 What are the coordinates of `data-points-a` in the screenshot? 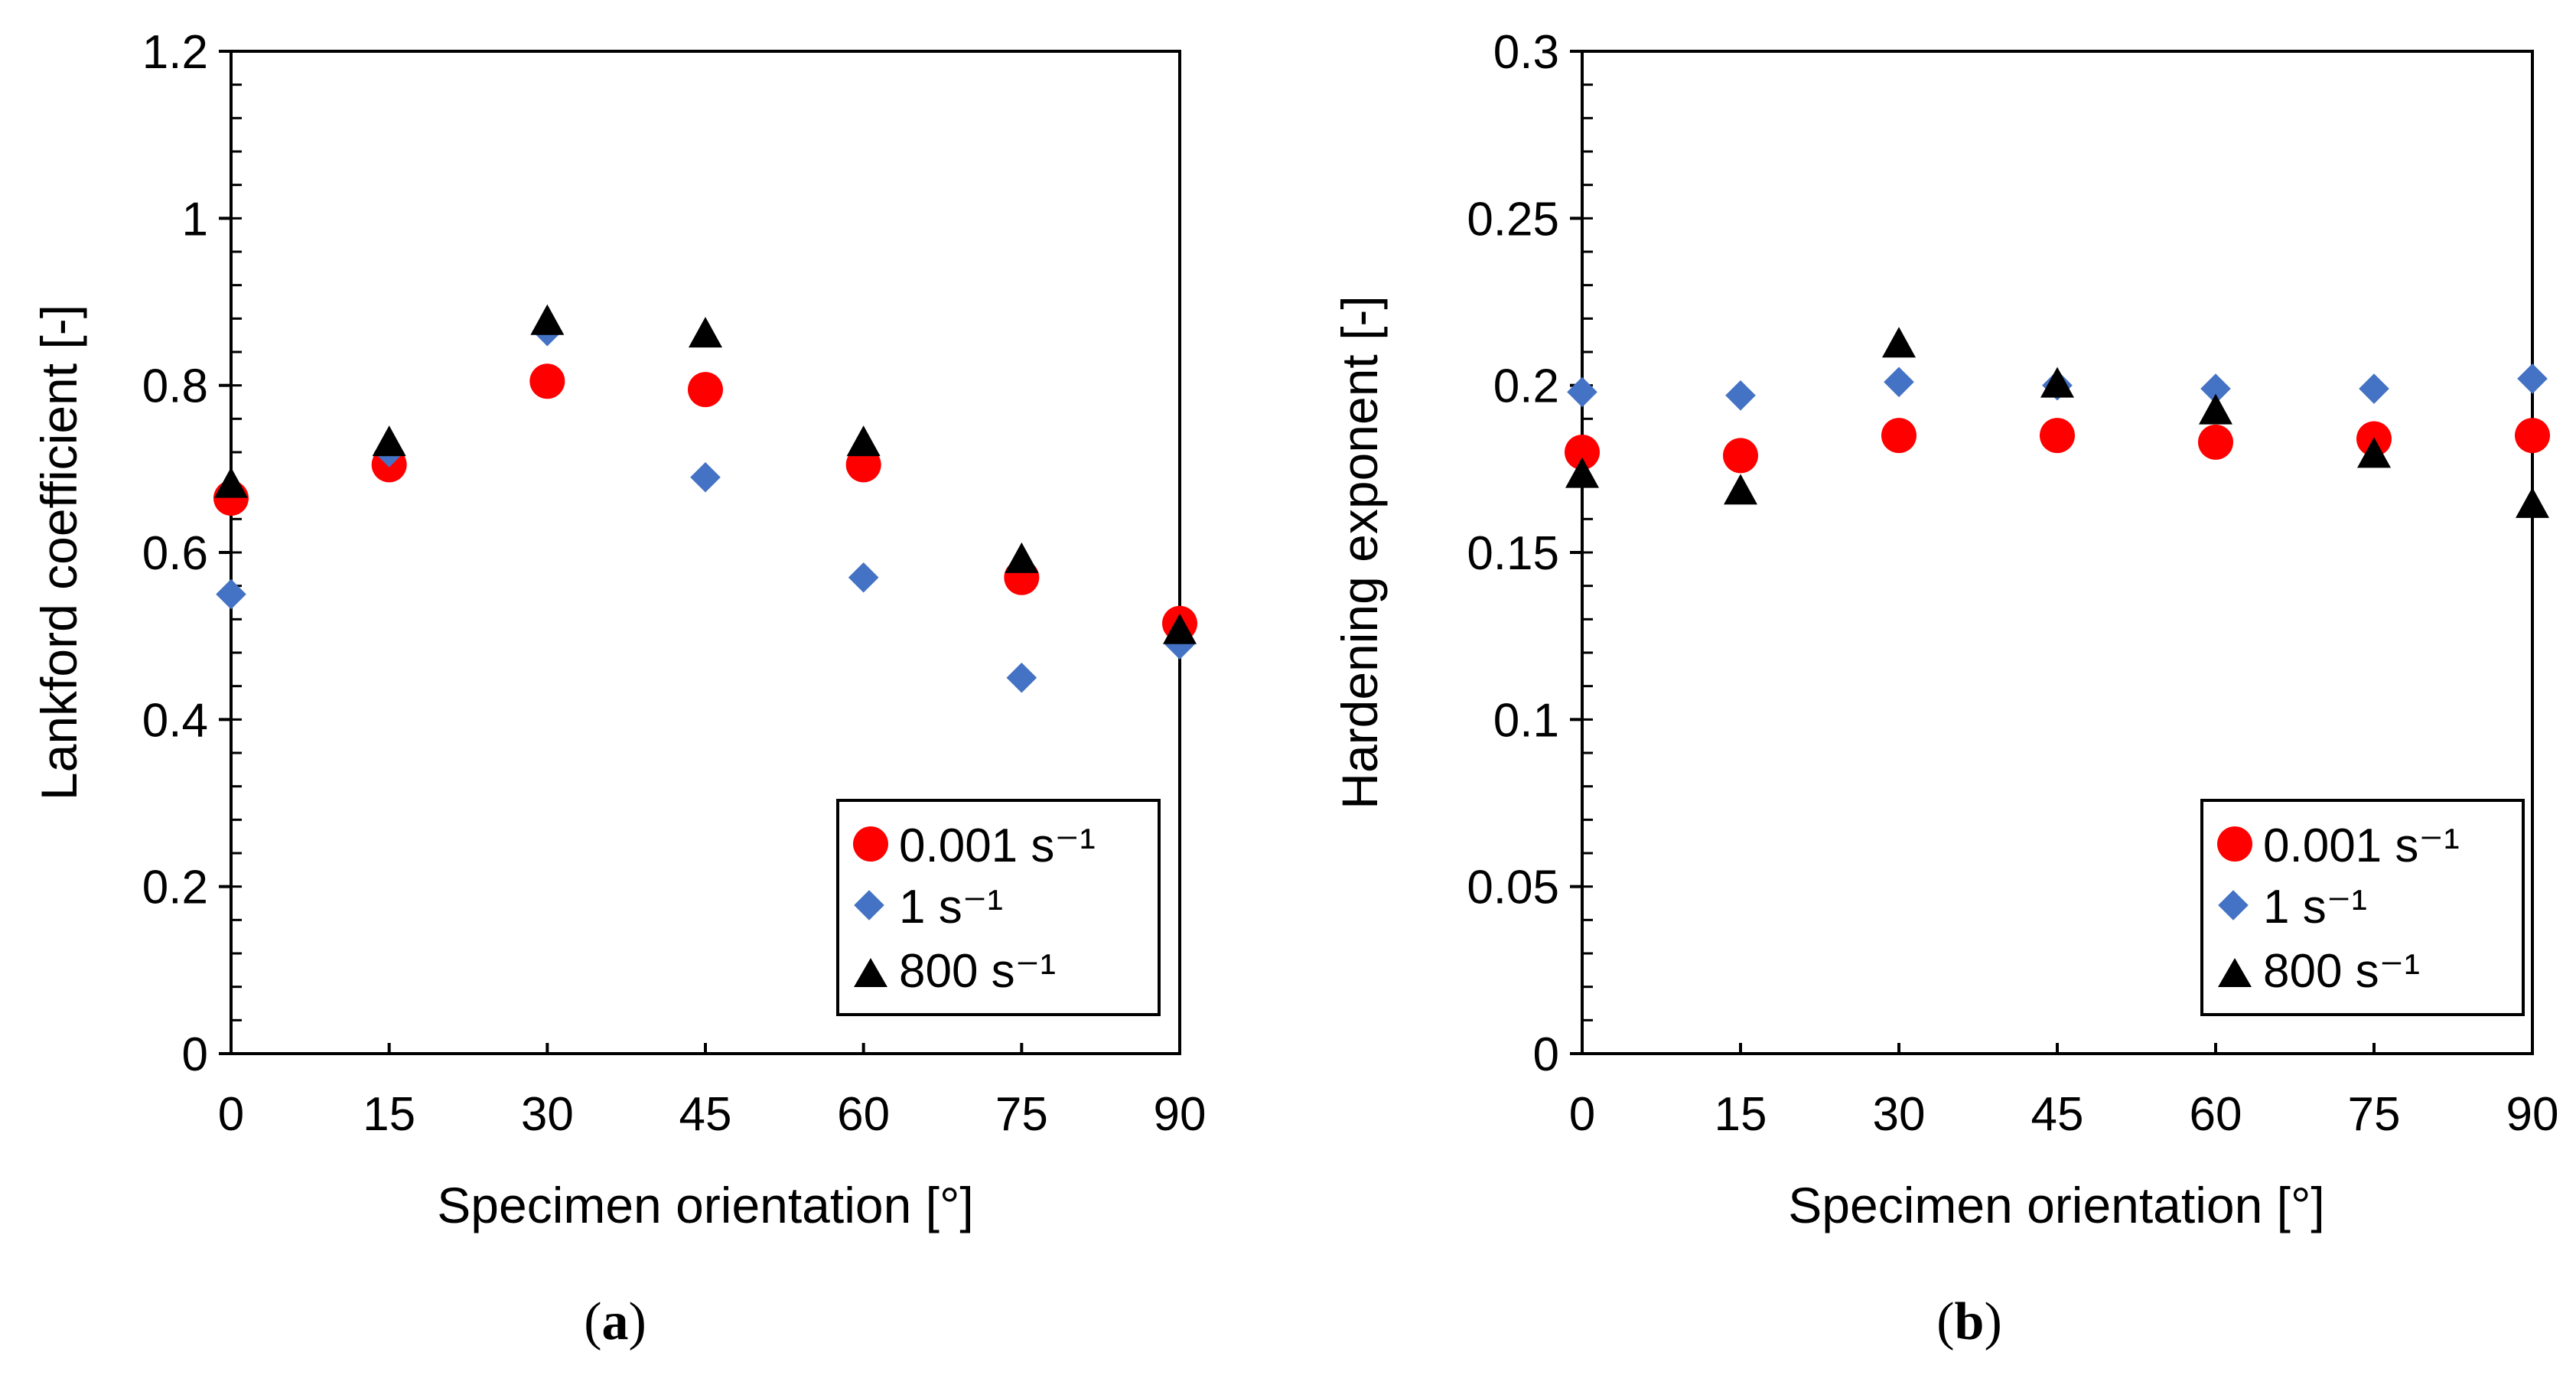 It's located at (705, 498).